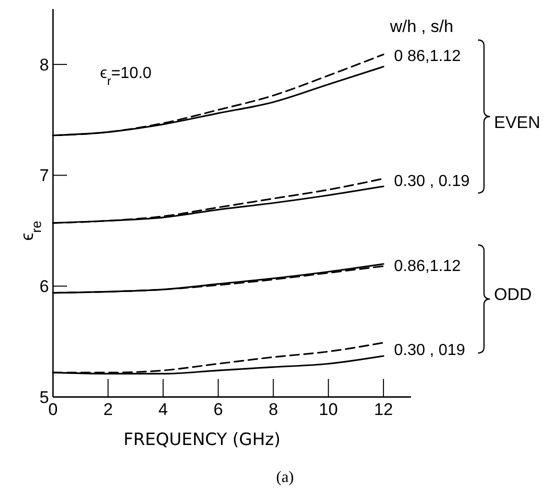 The height and width of the screenshot is (492, 551). Describe the element at coordinates (285, 477) in the screenshot. I see `text: (a)` at that location.